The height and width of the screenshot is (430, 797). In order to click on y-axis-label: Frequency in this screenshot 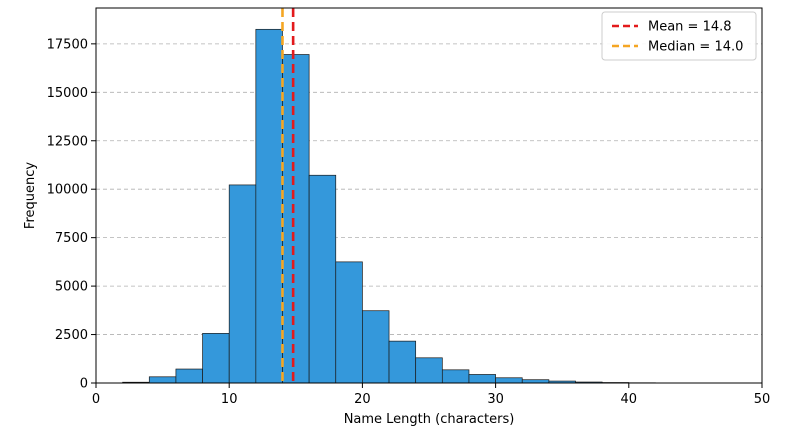, I will do `click(30, 195)`.